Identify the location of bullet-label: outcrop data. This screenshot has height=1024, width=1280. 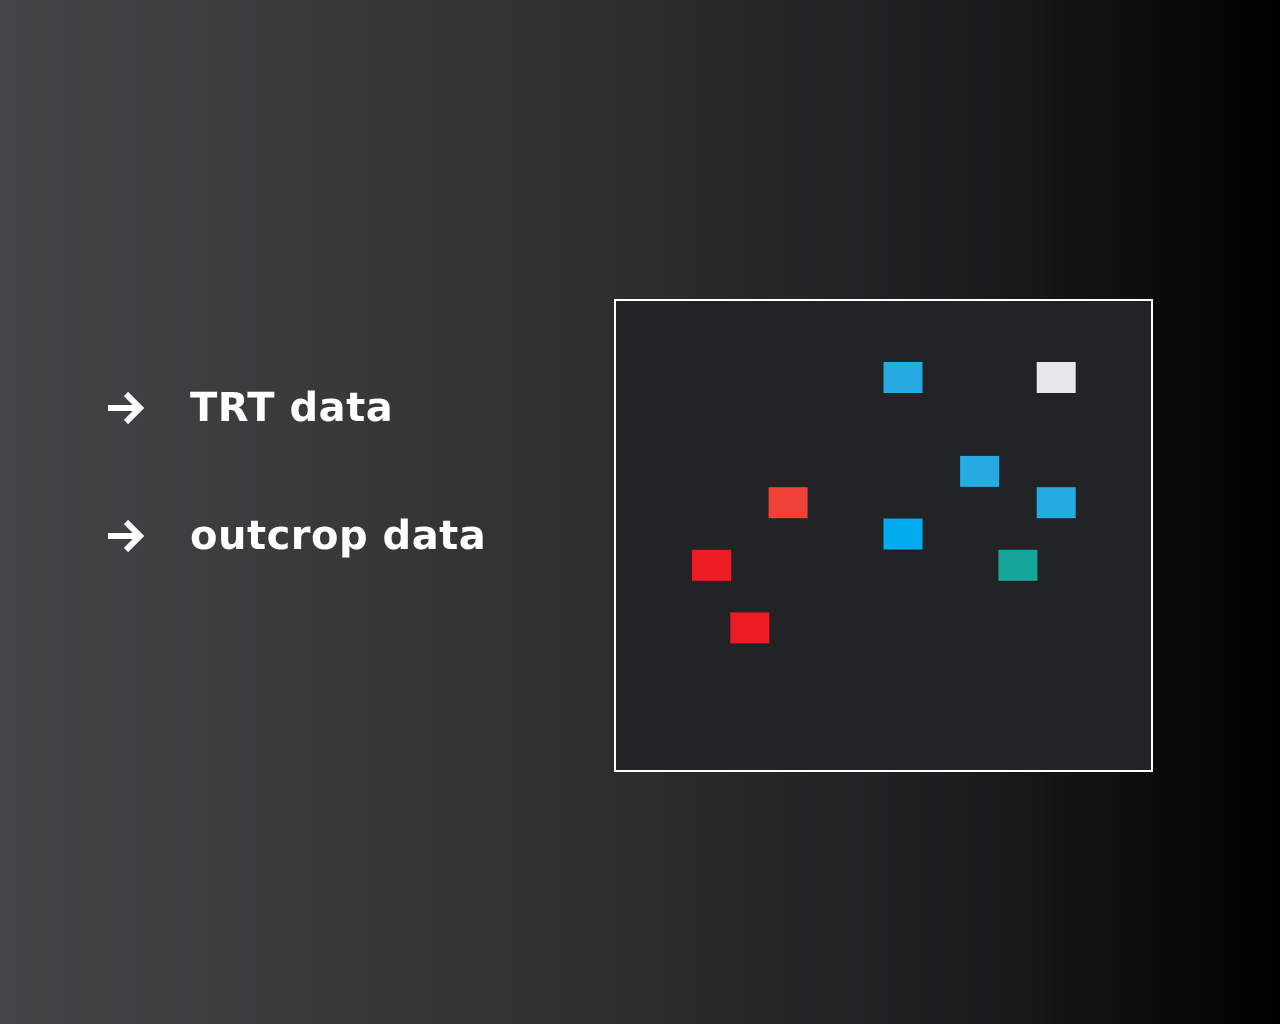
(338, 536).